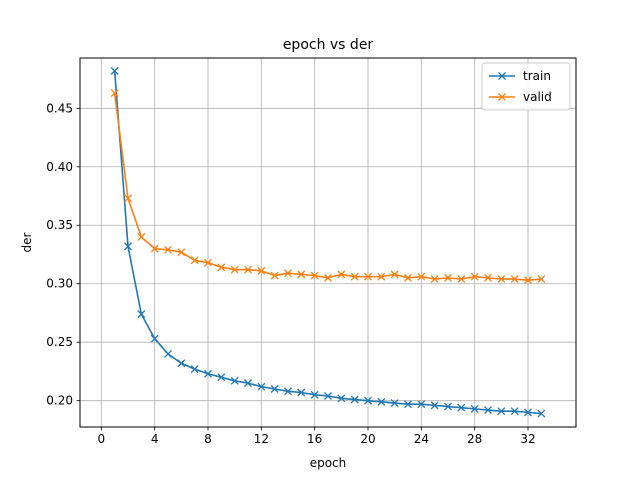 The width and height of the screenshot is (640, 480). I want to click on legend-item-train: train, so click(520, 76).